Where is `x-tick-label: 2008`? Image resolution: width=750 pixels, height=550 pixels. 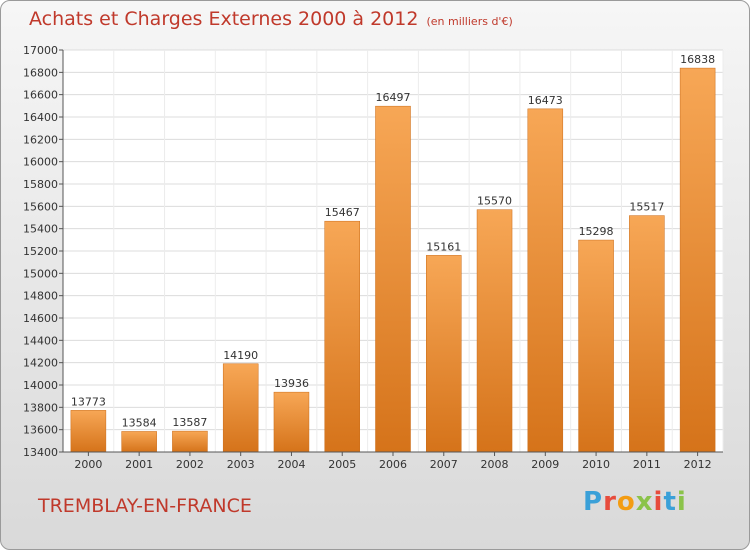 x-tick-label: 2008 is located at coordinates (495, 464).